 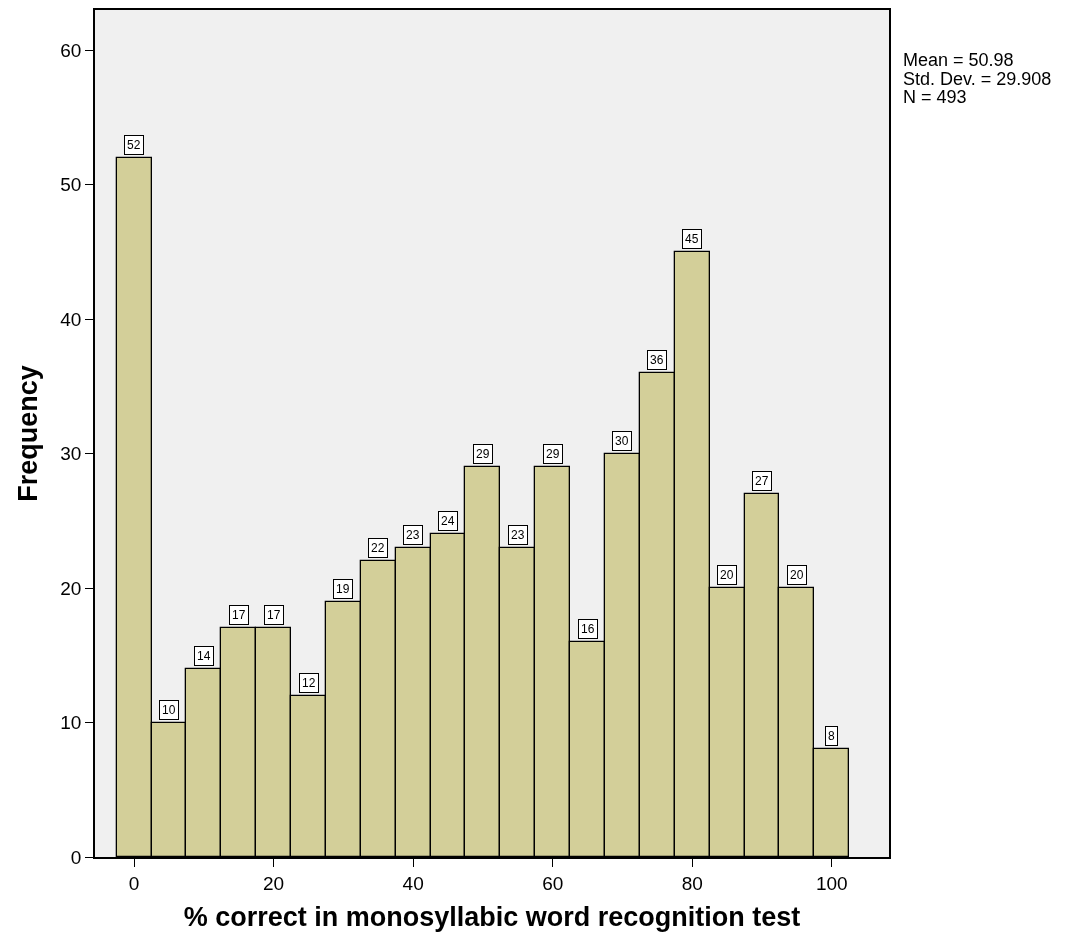 What do you see at coordinates (935, 97) in the screenshot?
I see `text: N = 493` at bounding box center [935, 97].